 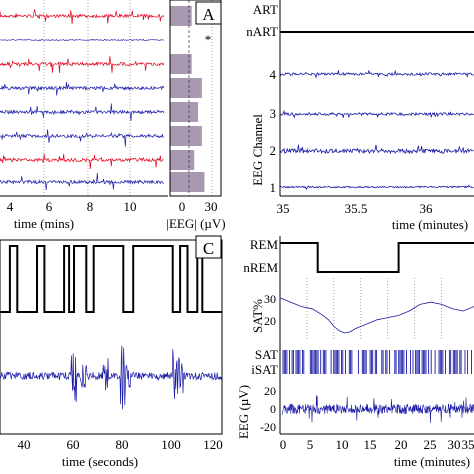 What do you see at coordinates (257, 150) in the screenshot?
I see `y-axis-label: EEG Channel` at bounding box center [257, 150].